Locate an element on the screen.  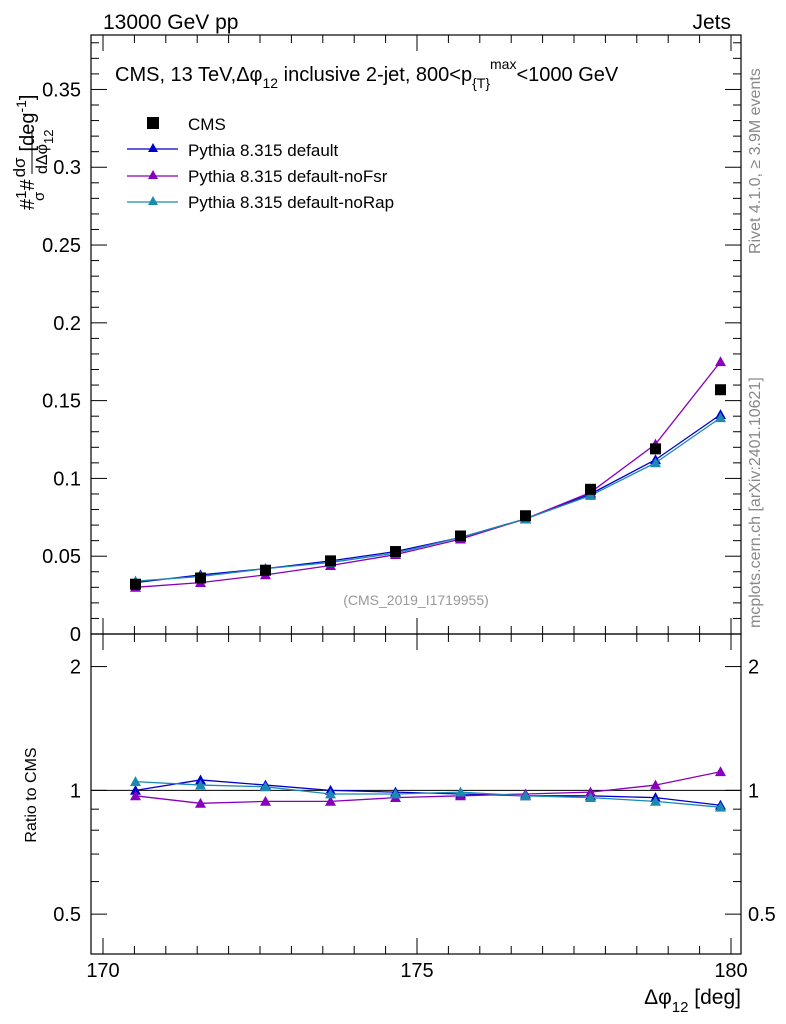
legend-label-norap: Pythia 8.315 default-noRap is located at coordinates (291, 202).